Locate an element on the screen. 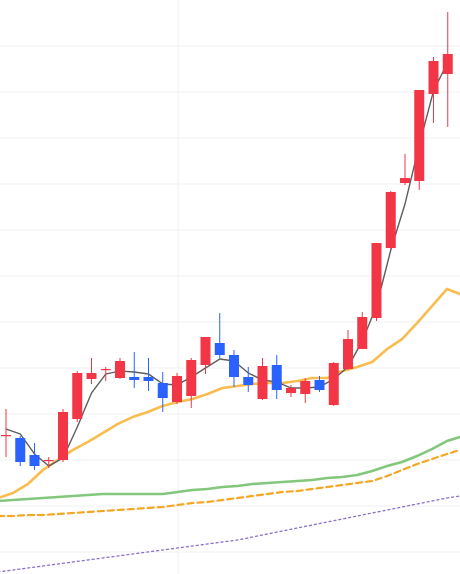 This screenshot has height=574, width=460. dotted-purple-line is located at coordinates (230, 534).